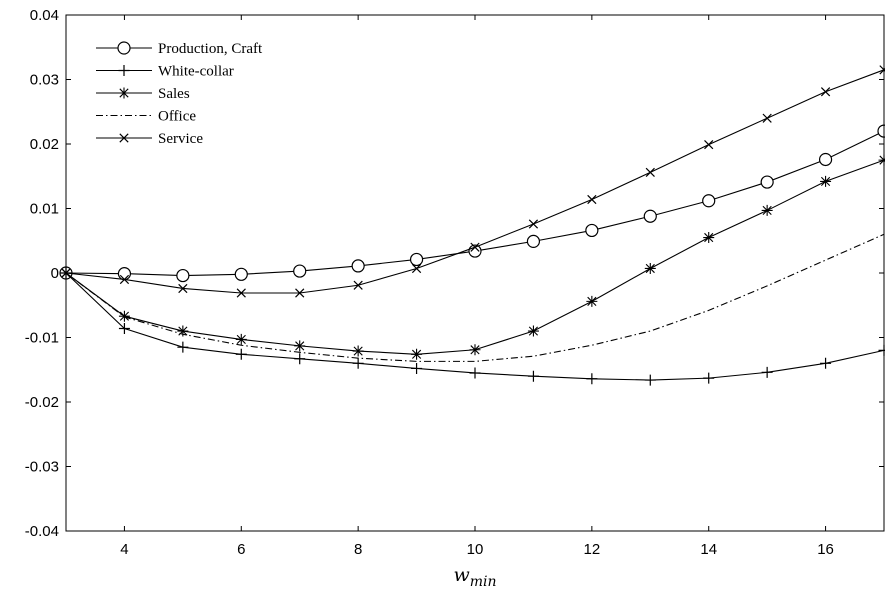  Describe the element at coordinates (483, 582) in the screenshot. I see `x-axis-label-subscript: min` at that location.